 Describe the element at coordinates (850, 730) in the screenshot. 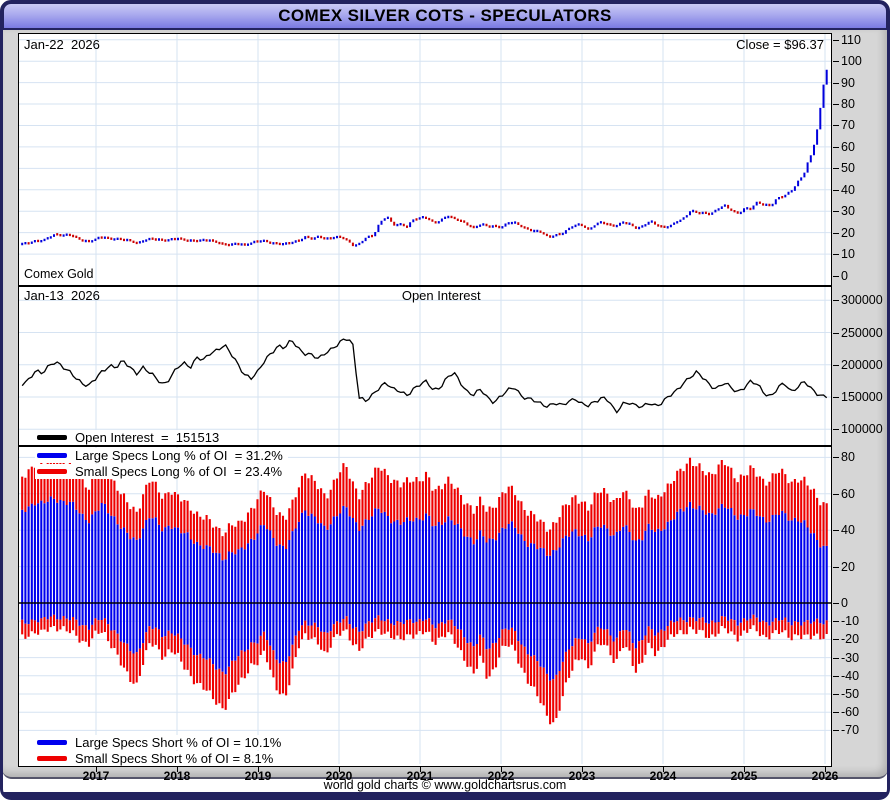

I see `y-axis-tick-label: -70` at that location.